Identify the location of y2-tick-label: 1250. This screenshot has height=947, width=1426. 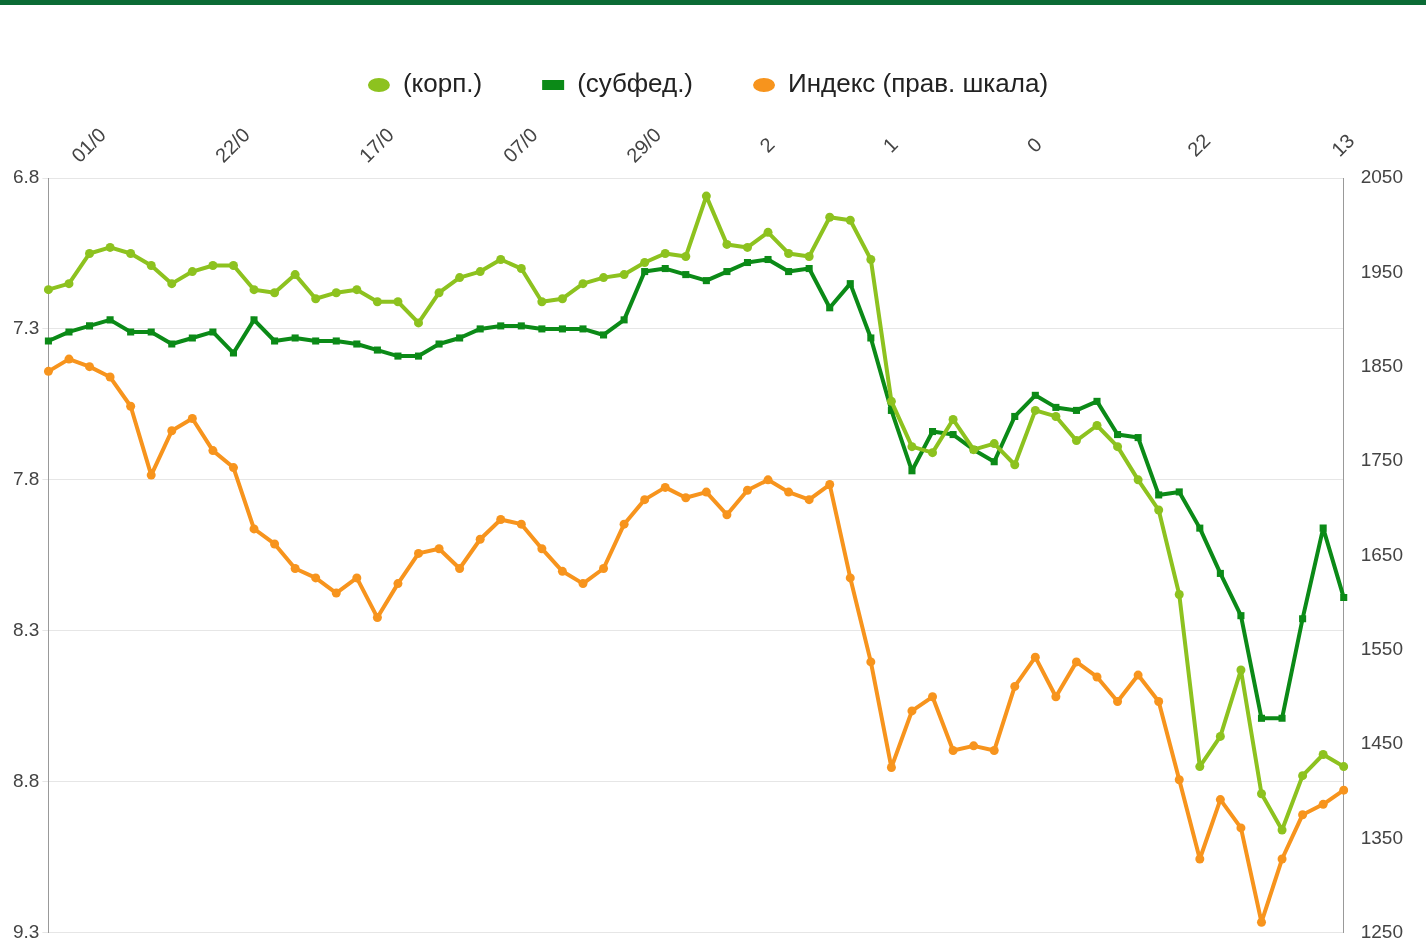
(1382, 931).